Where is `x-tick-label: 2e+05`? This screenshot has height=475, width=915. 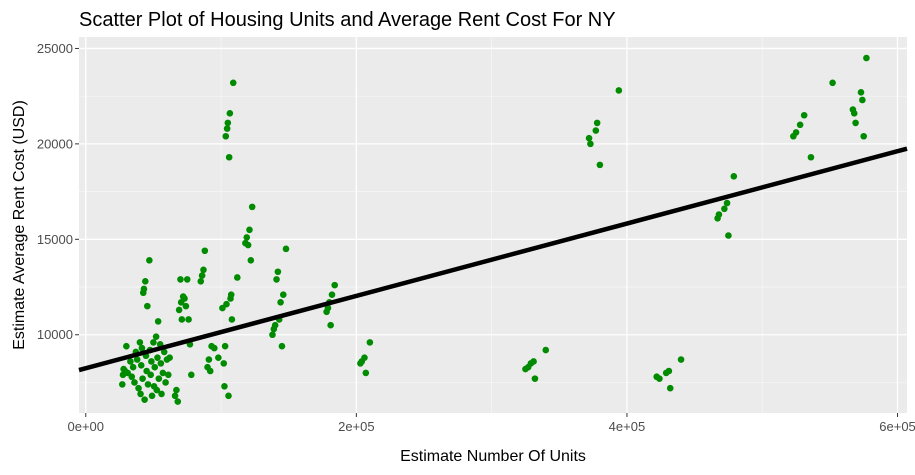
x-tick-label: 2e+05 is located at coordinates (356, 426).